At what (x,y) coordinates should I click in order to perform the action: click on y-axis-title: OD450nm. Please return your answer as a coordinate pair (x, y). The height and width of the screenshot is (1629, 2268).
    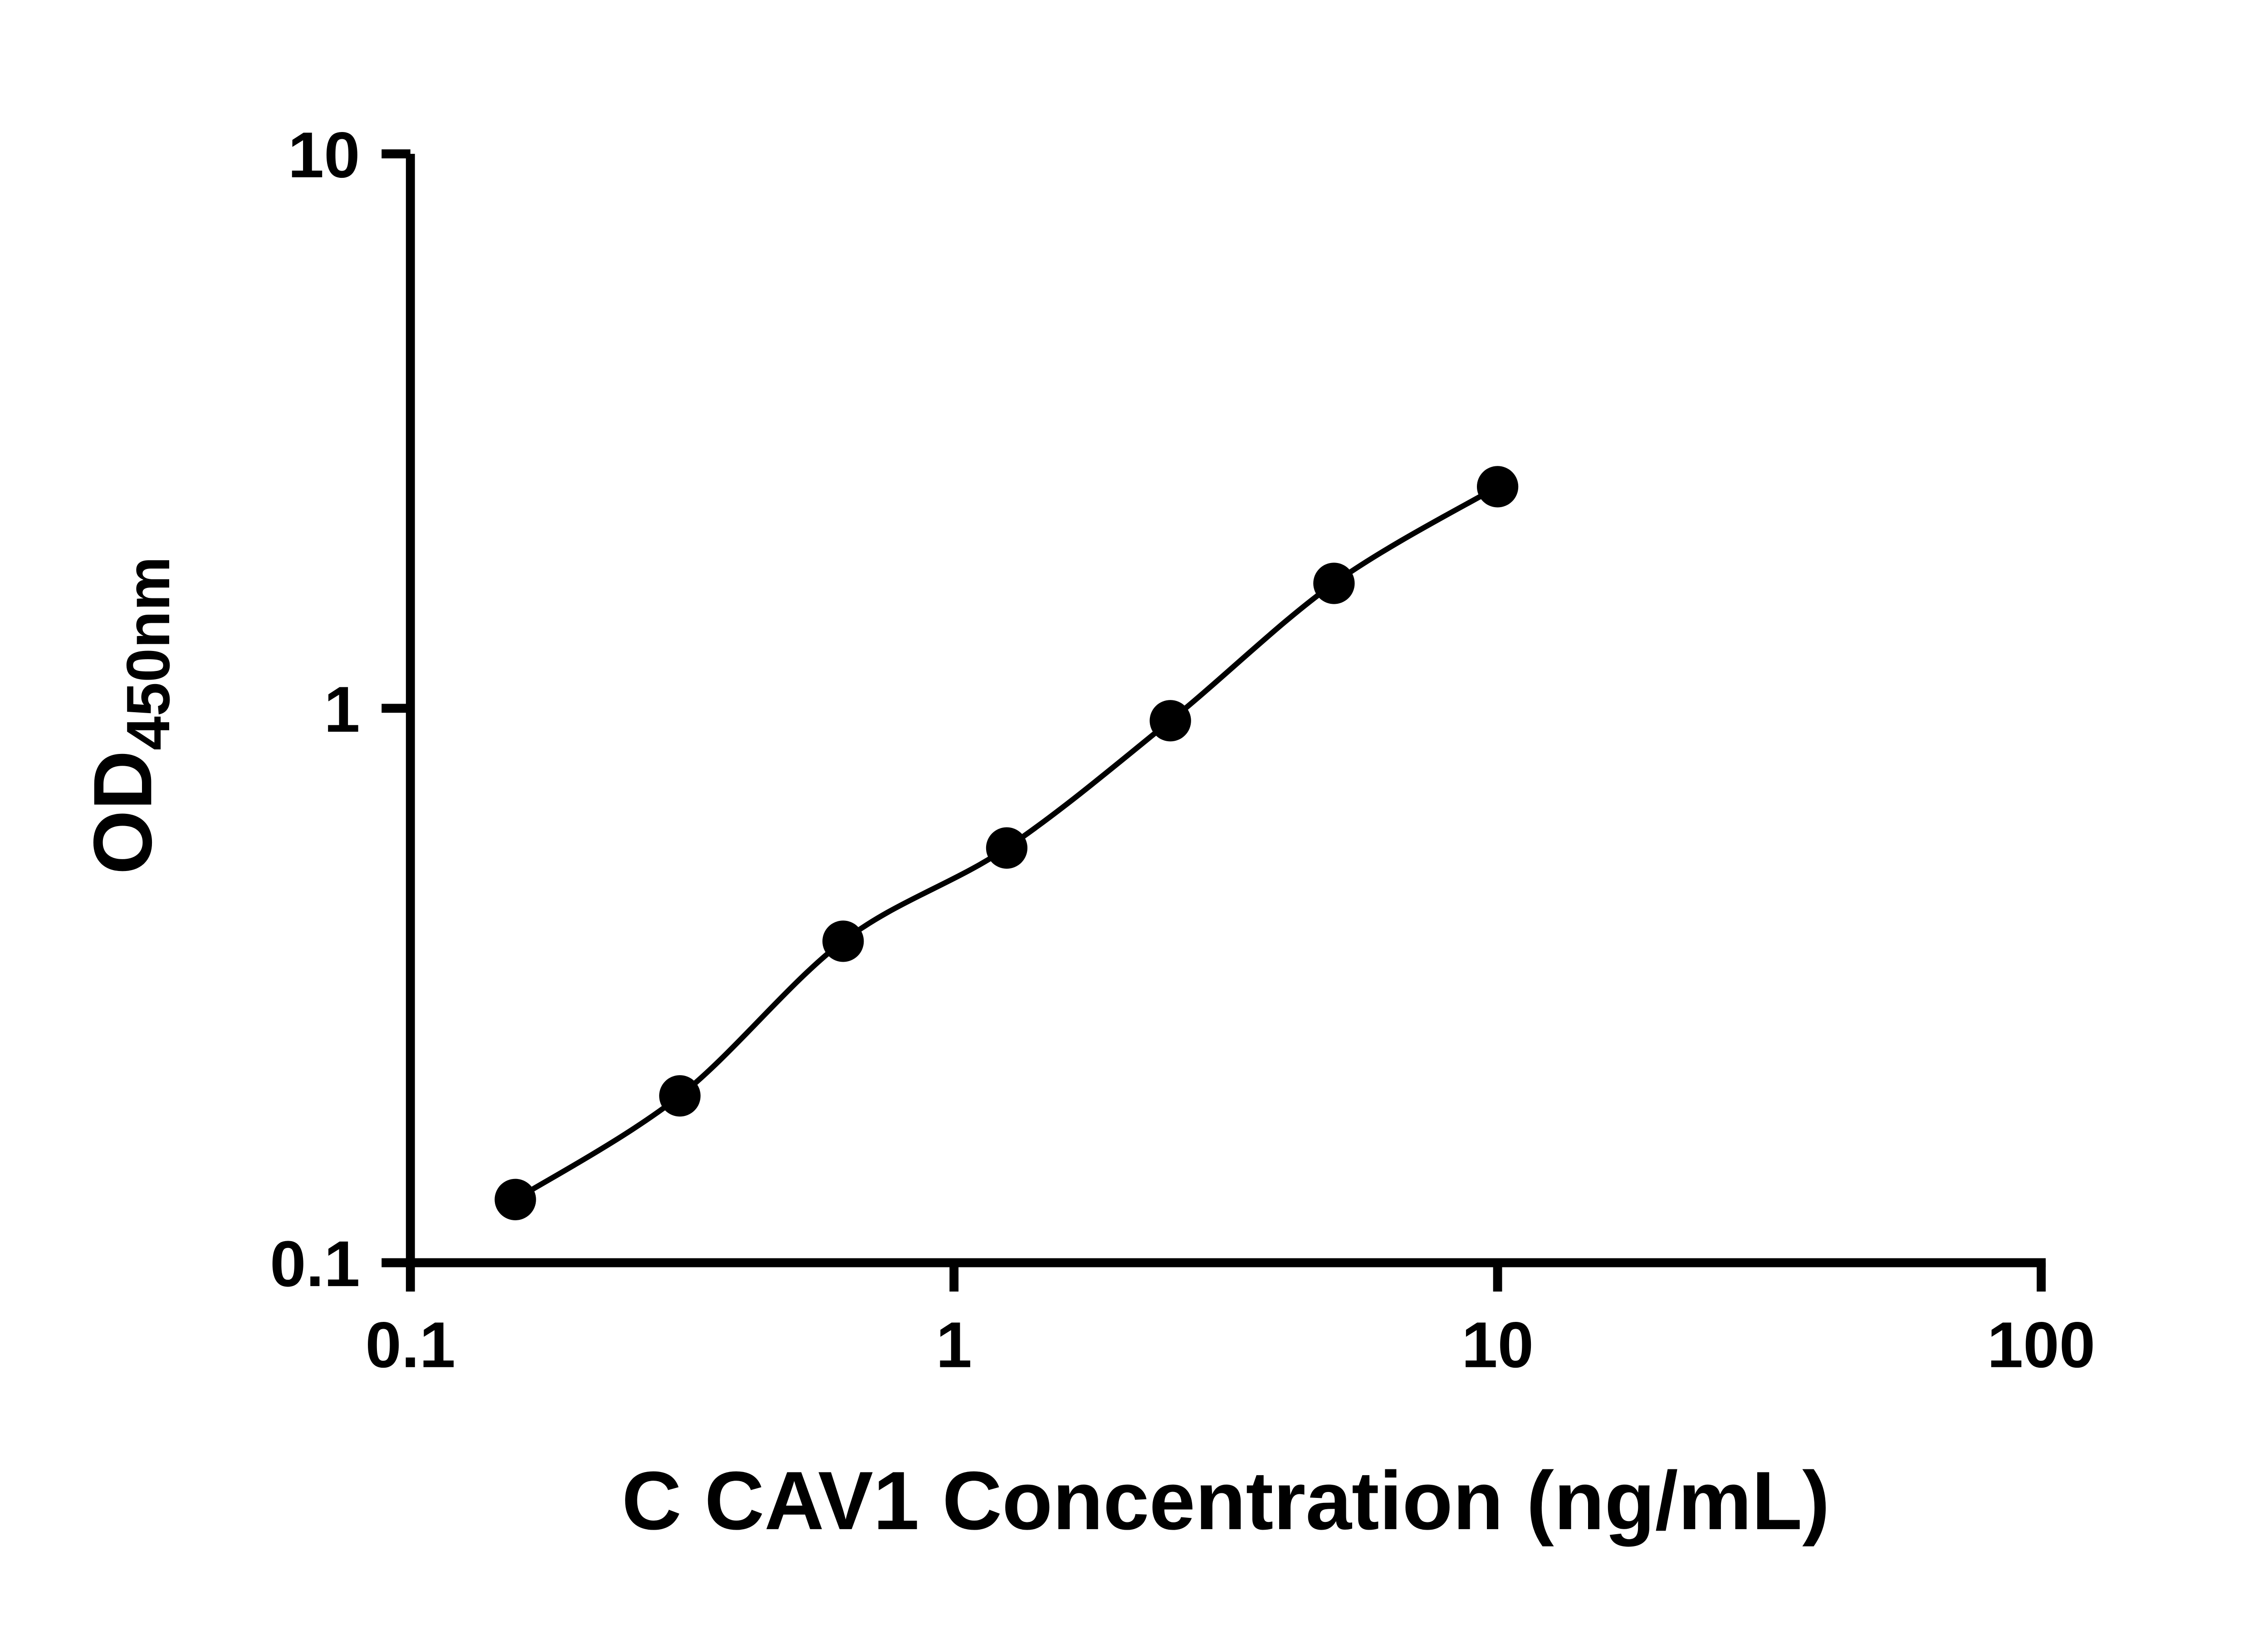
    Looking at the image, I should click on (129, 716).